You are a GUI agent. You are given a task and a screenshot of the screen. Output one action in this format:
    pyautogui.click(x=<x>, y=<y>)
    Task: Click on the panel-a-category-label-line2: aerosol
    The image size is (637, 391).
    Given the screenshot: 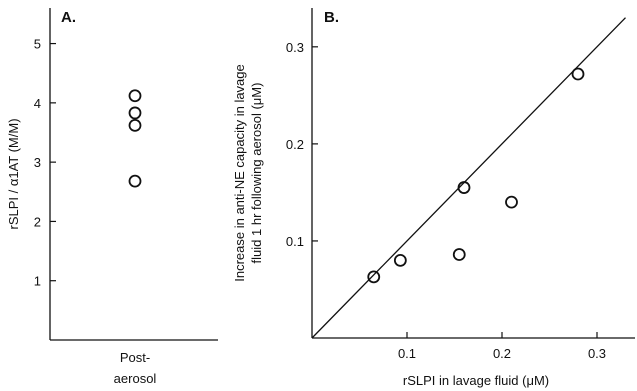 What is the action you would take?
    pyautogui.click(x=135, y=378)
    